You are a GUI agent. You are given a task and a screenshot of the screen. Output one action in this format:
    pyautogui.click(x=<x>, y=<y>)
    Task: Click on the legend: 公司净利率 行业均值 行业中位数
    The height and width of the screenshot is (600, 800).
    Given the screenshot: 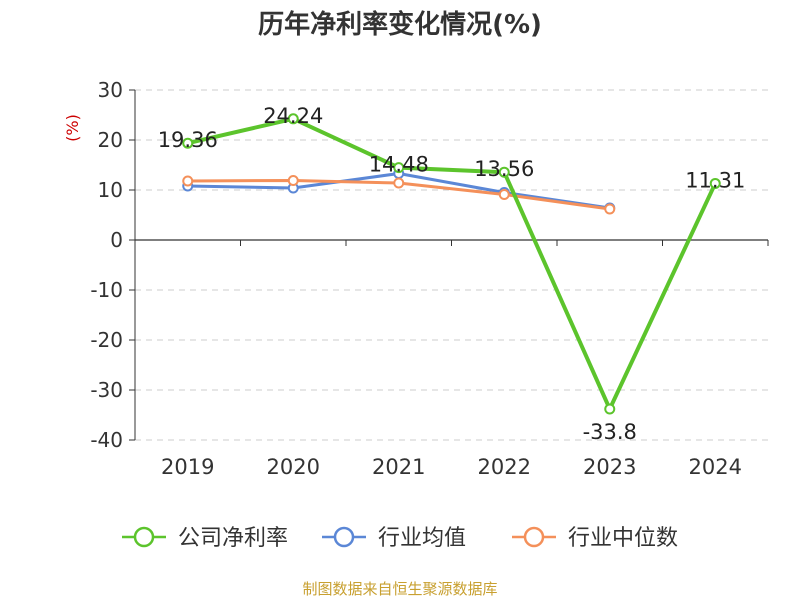 What is the action you would take?
    pyautogui.click(x=400, y=538)
    